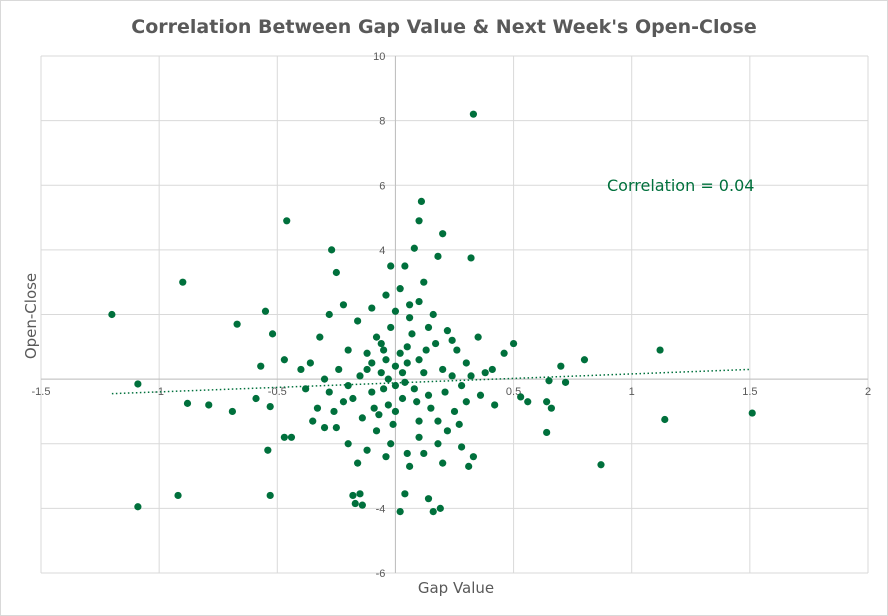  Describe the element at coordinates (381, 509) in the screenshot. I see `y-tick-label: -4` at that location.